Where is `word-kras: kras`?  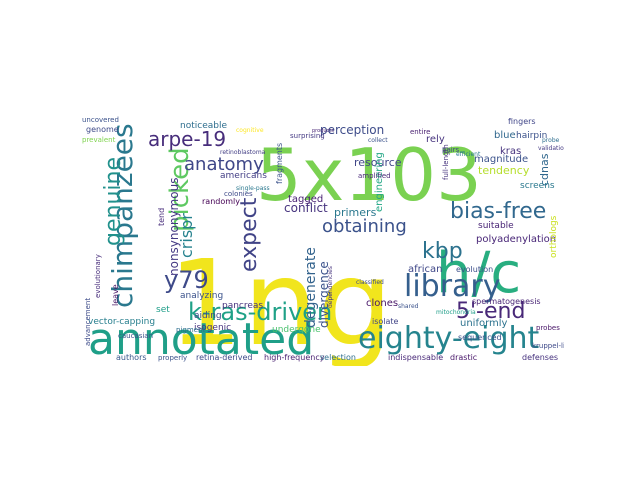 word-kras: kras is located at coordinates (510, 151).